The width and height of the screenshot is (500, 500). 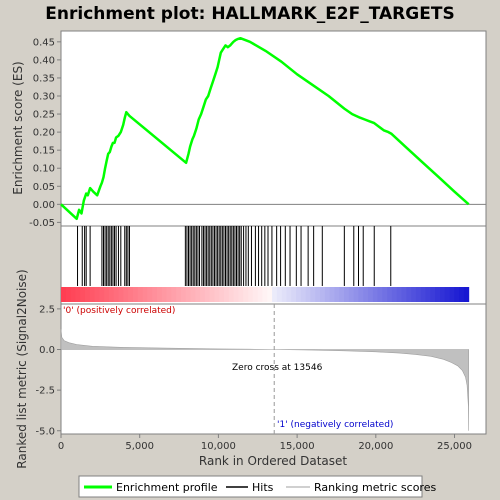 What do you see at coordinates (234, 256) in the screenshot?
I see `hits-group` at bounding box center [234, 256].